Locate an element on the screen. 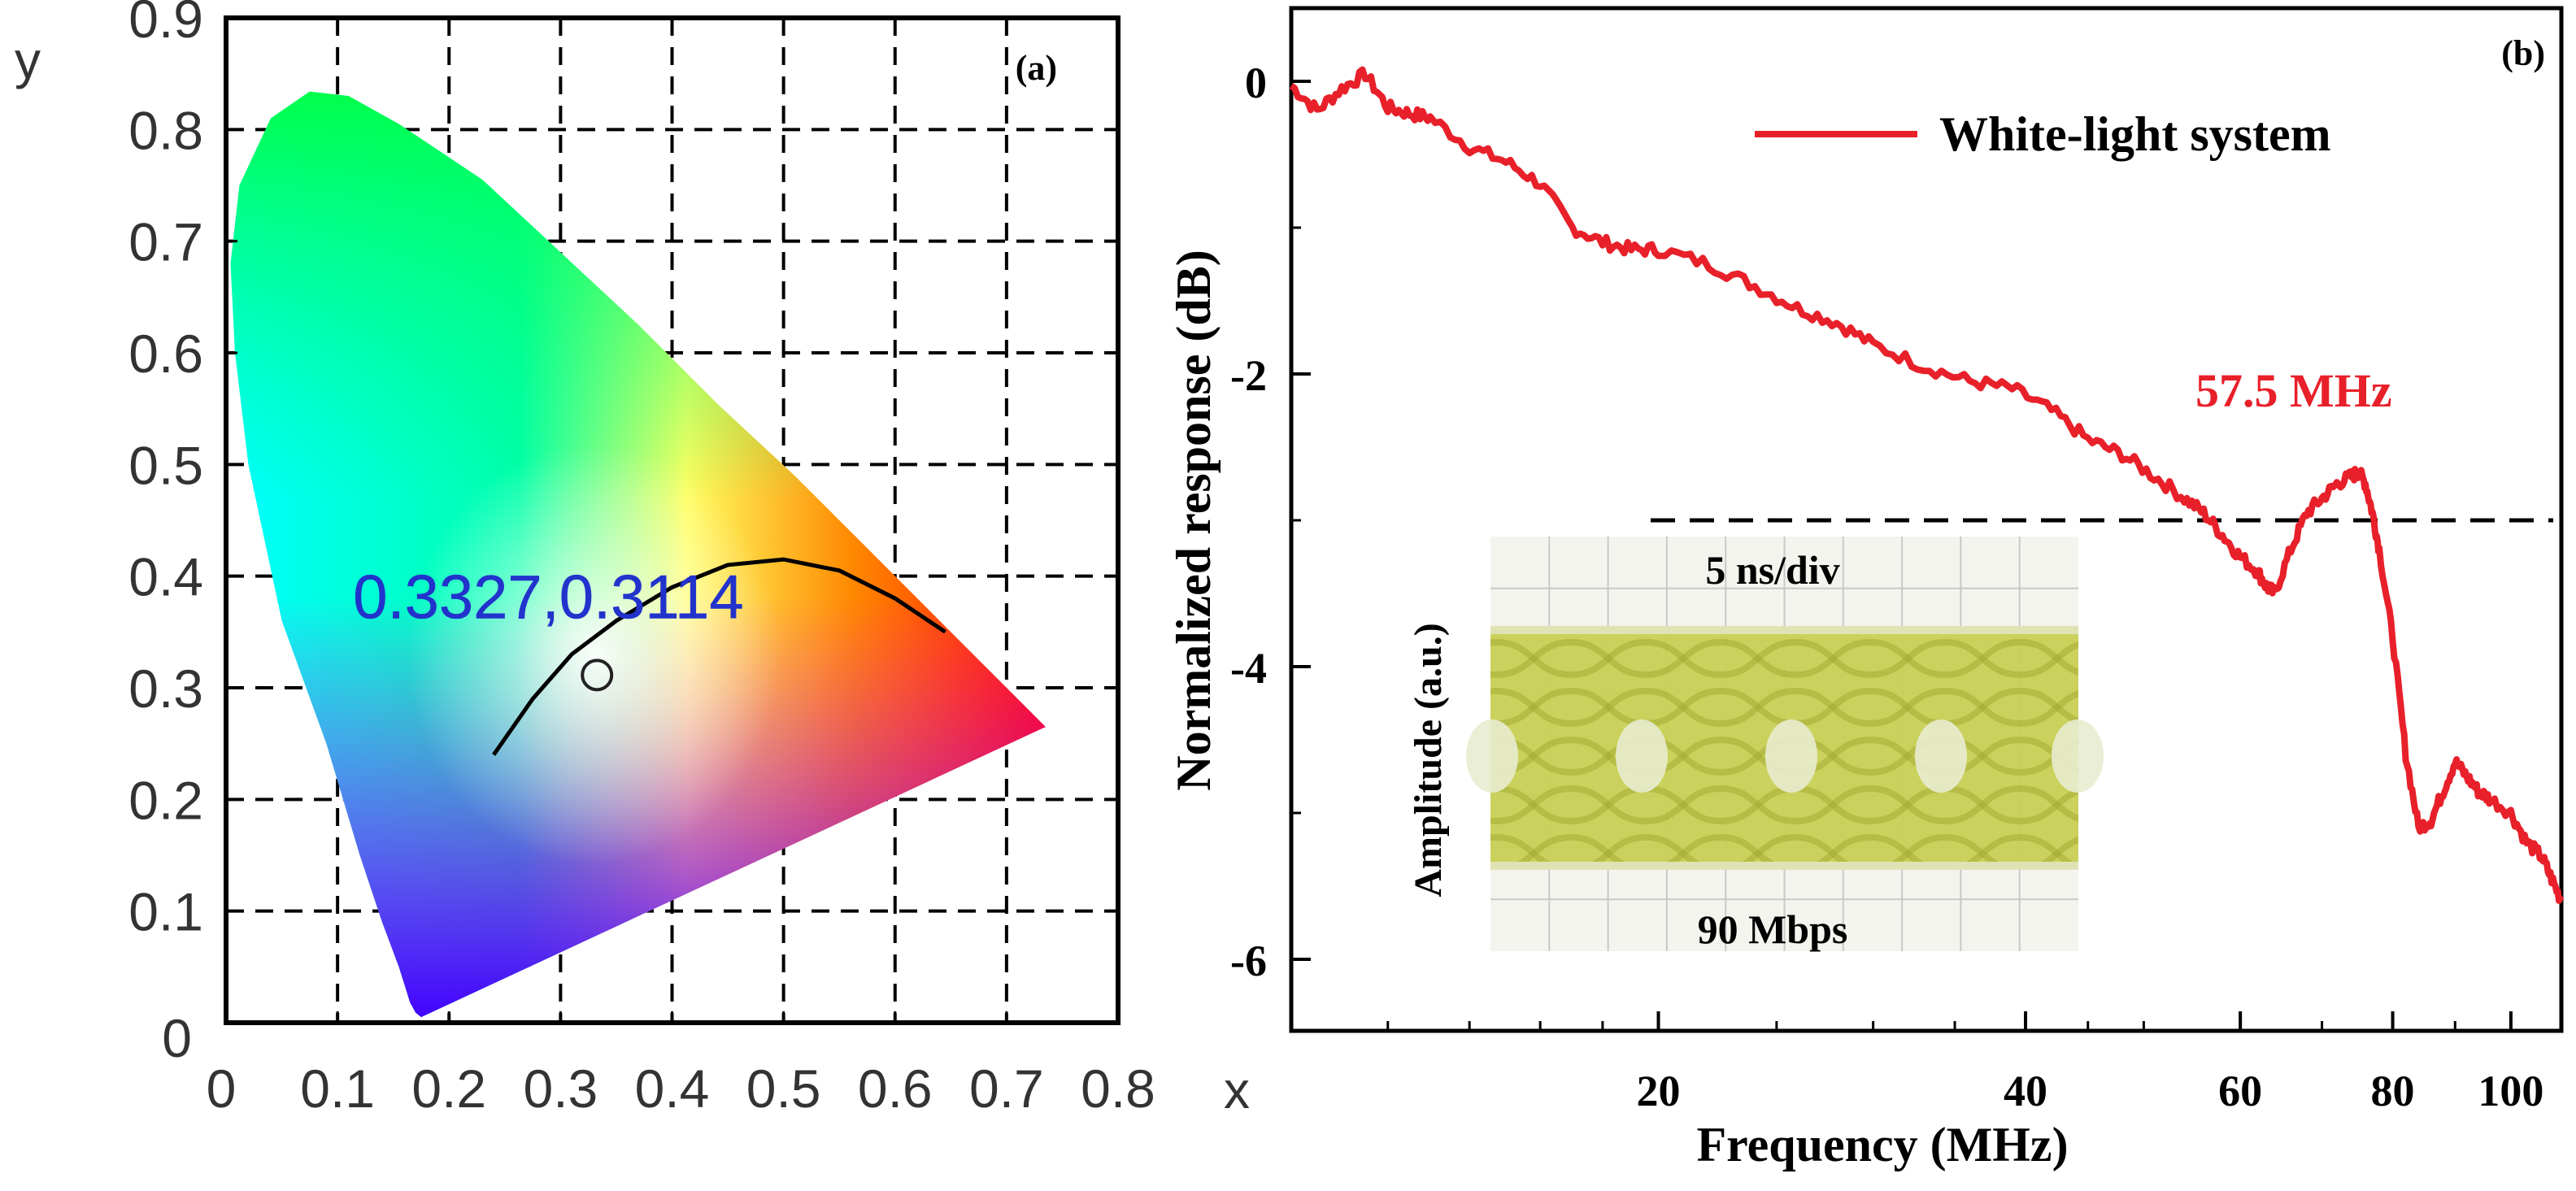 This screenshot has width=2576, height=1191. x-tick-label: 40 is located at coordinates (2025, 1091).